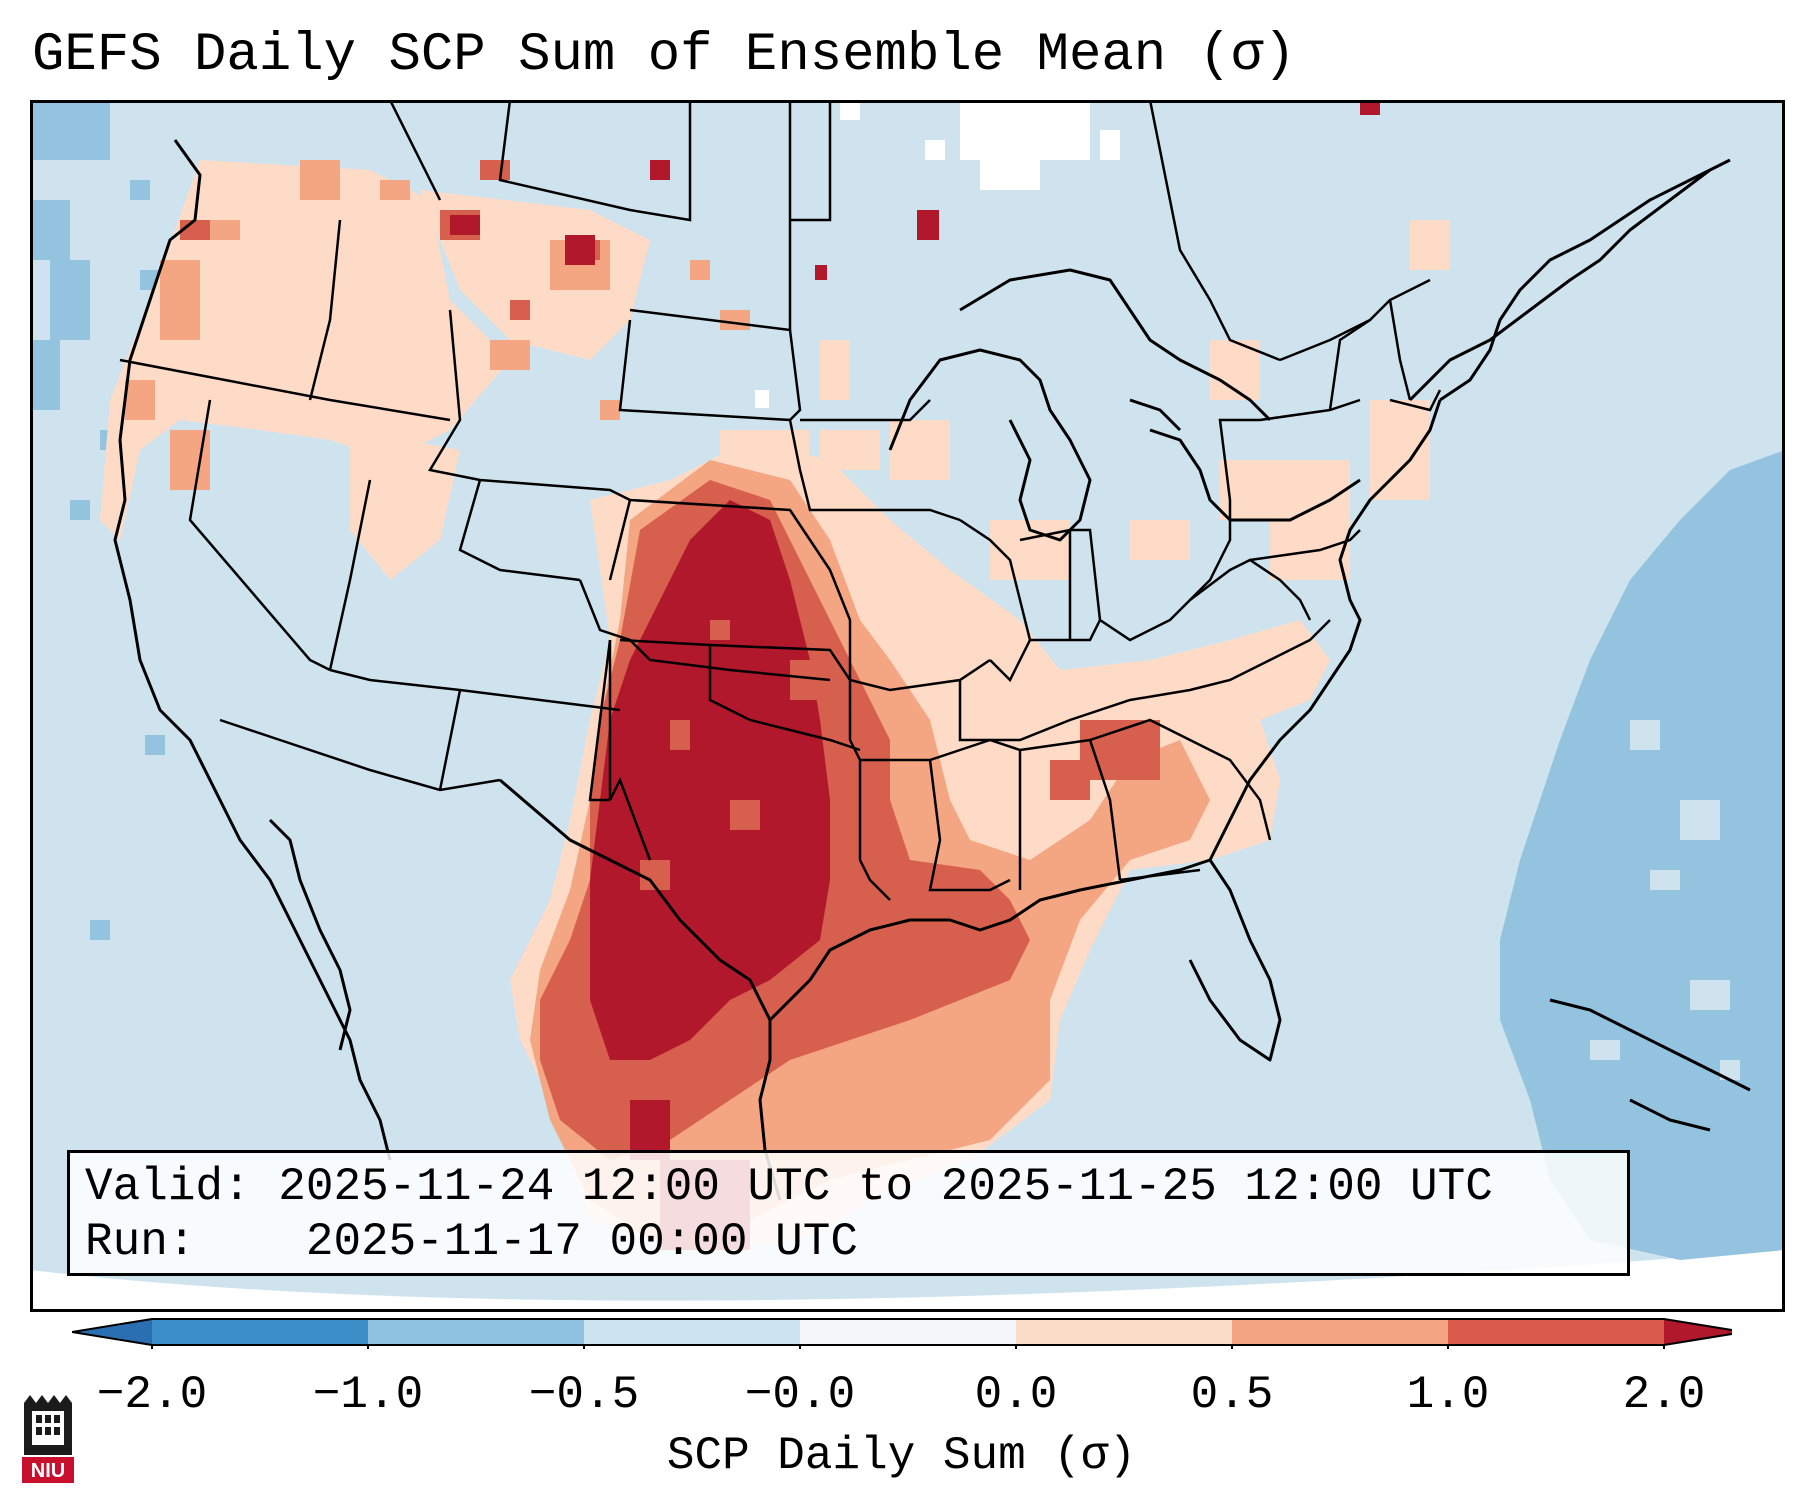 The image size is (1803, 1506). What do you see at coordinates (1698, 1332) in the screenshot?
I see `colorbar-extend-high` at bounding box center [1698, 1332].